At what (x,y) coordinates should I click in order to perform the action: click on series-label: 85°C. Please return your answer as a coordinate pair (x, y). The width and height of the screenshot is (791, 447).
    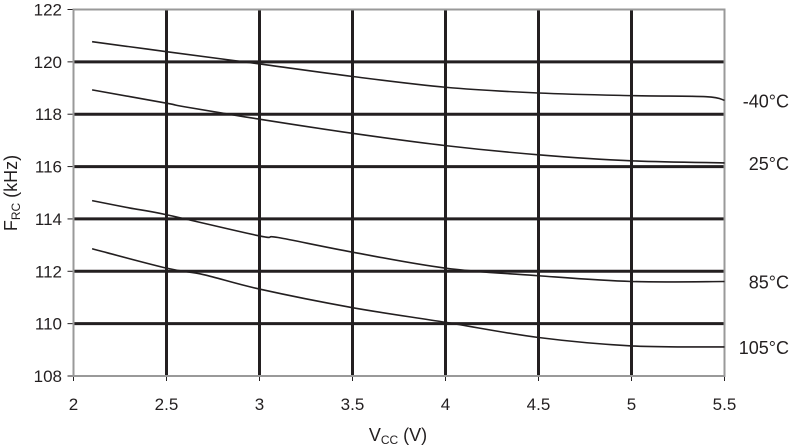
    Looking at the image, I should click on (769, 282).